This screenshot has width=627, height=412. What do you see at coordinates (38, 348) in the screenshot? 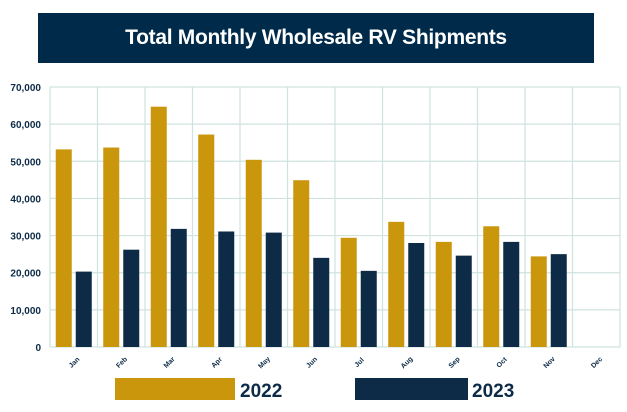
I see `y-tick-label: 0` at bounding box center [38, 348].